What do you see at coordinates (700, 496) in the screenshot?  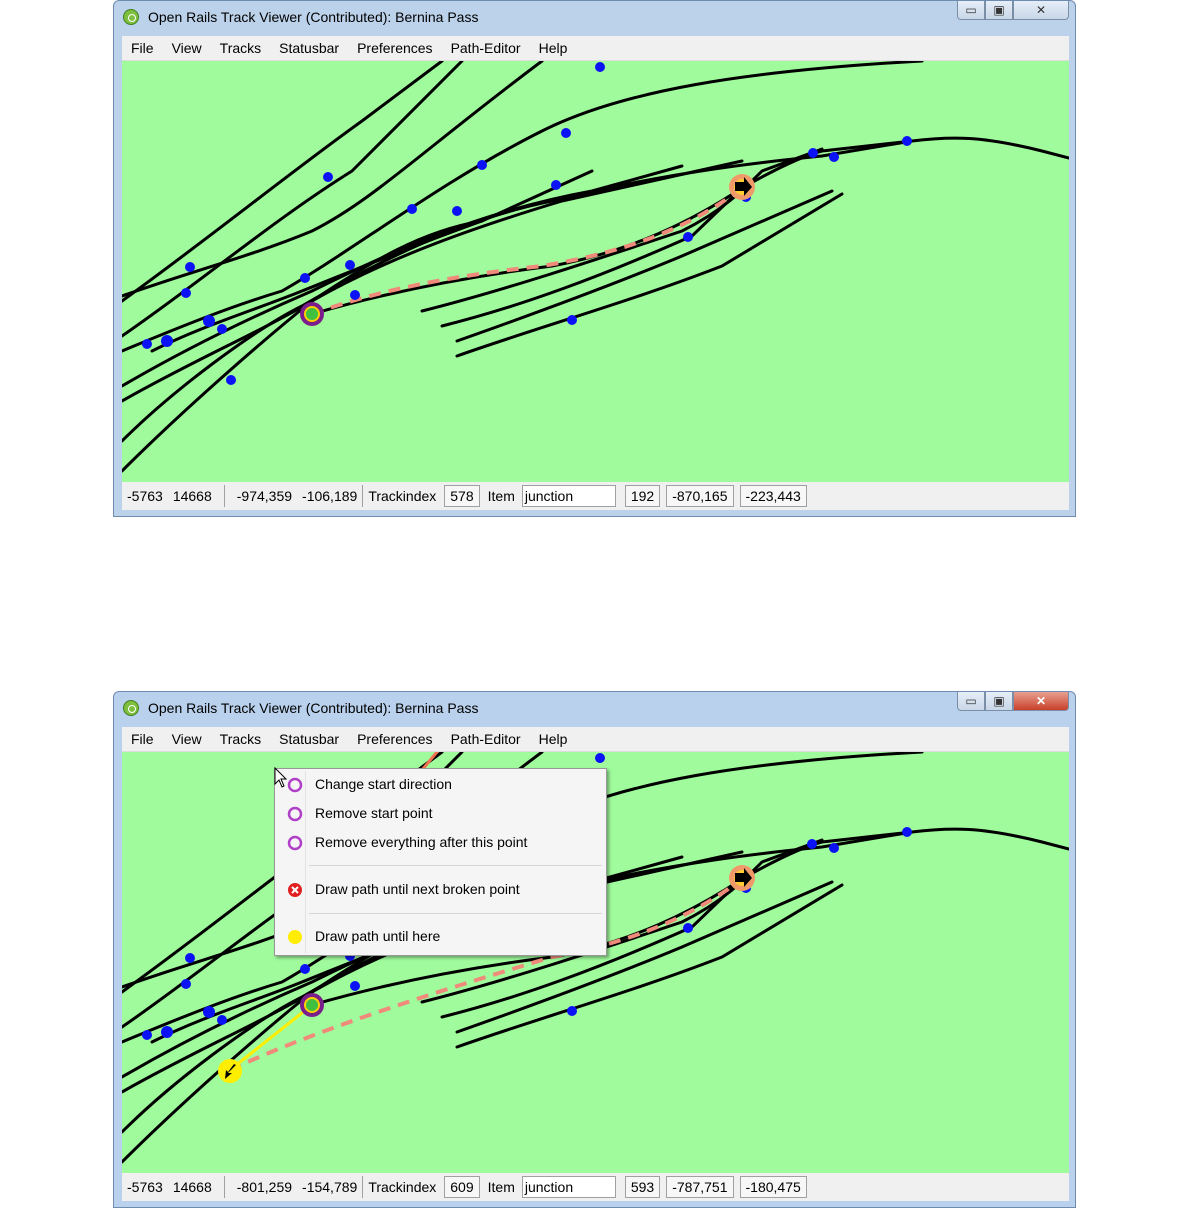 I see `item-x: -870,165` at bounding box center [700, 496].